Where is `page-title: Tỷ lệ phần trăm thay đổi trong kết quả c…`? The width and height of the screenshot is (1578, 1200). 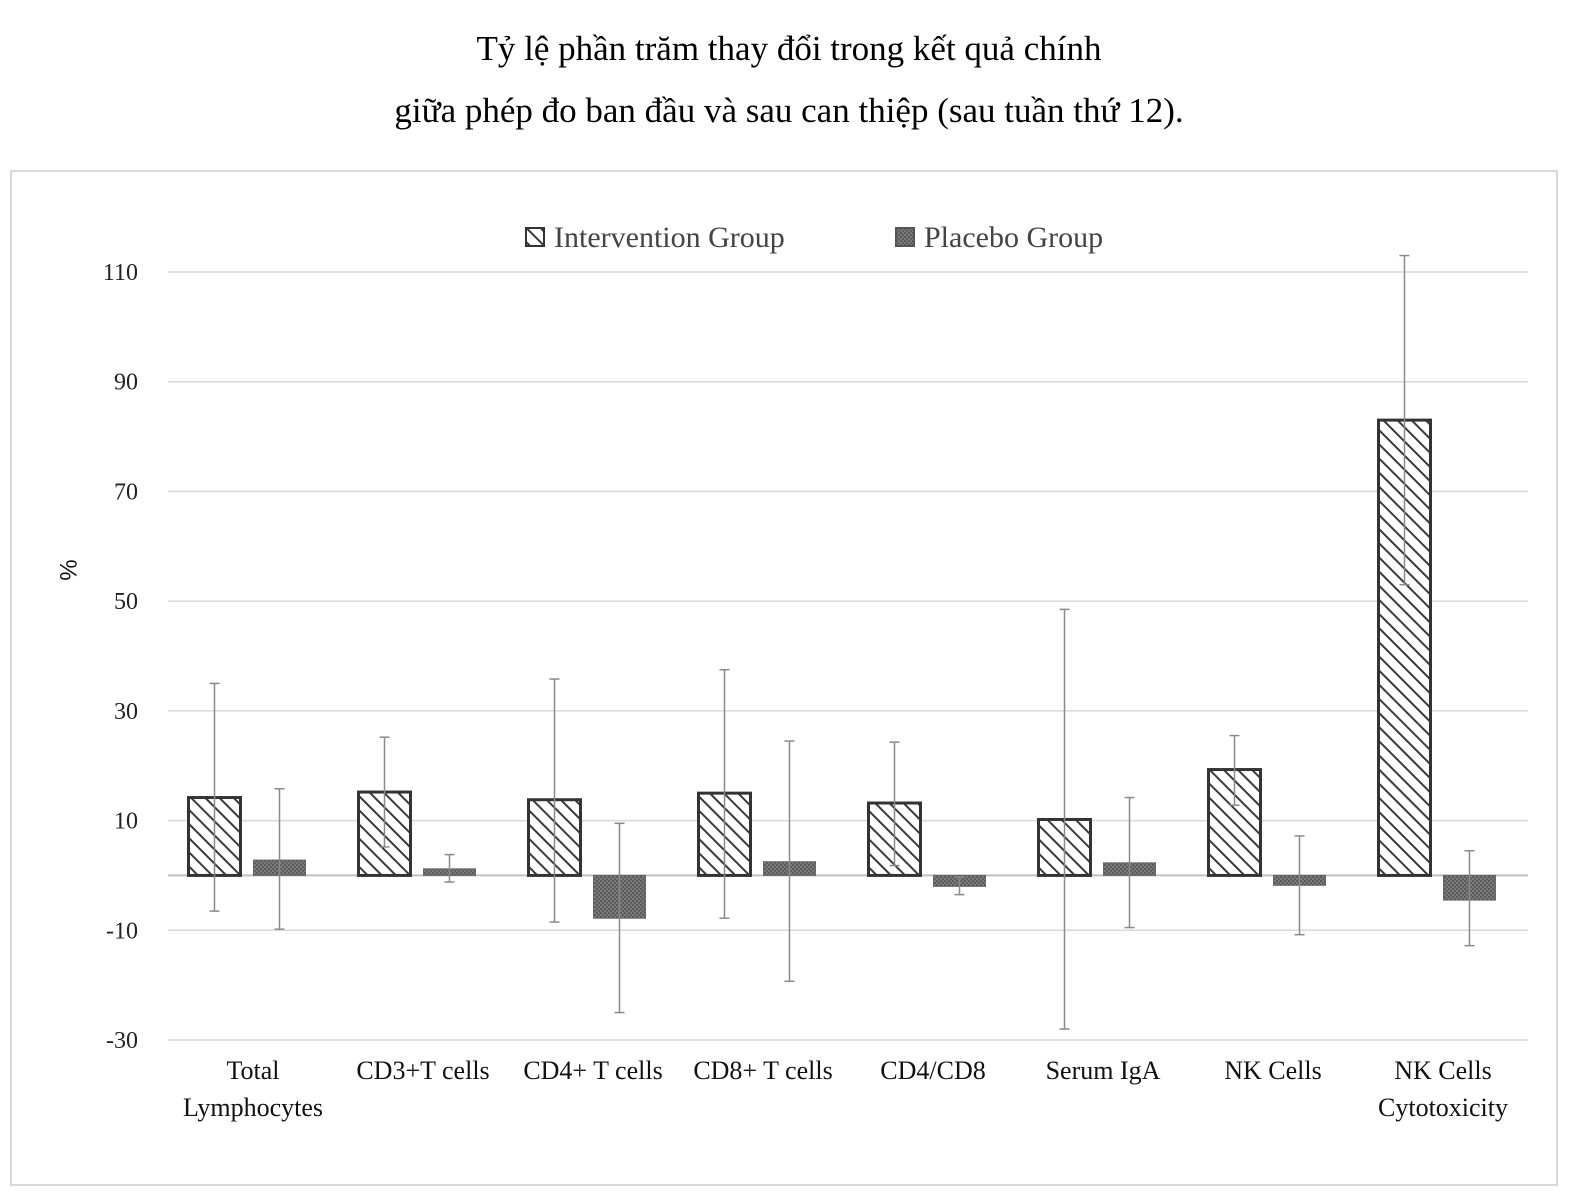 page-title: Tỷ lệ phần trăm thay đổi trong kết quả c… is located at coordinates (789, 80).